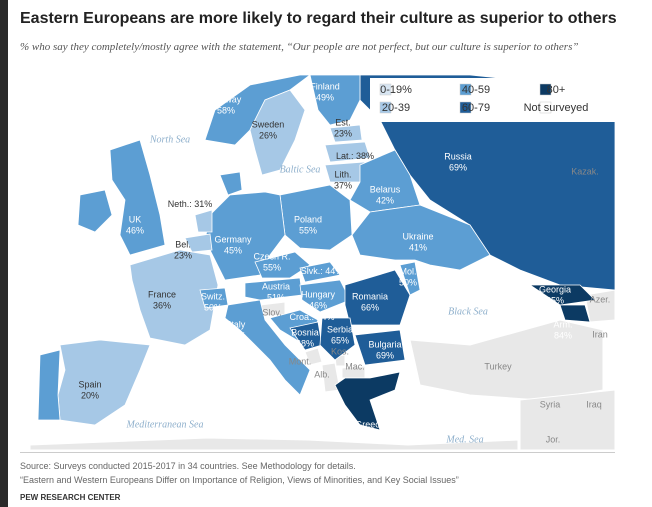  I want to click on place-label: Iraq, so click(594, 404).